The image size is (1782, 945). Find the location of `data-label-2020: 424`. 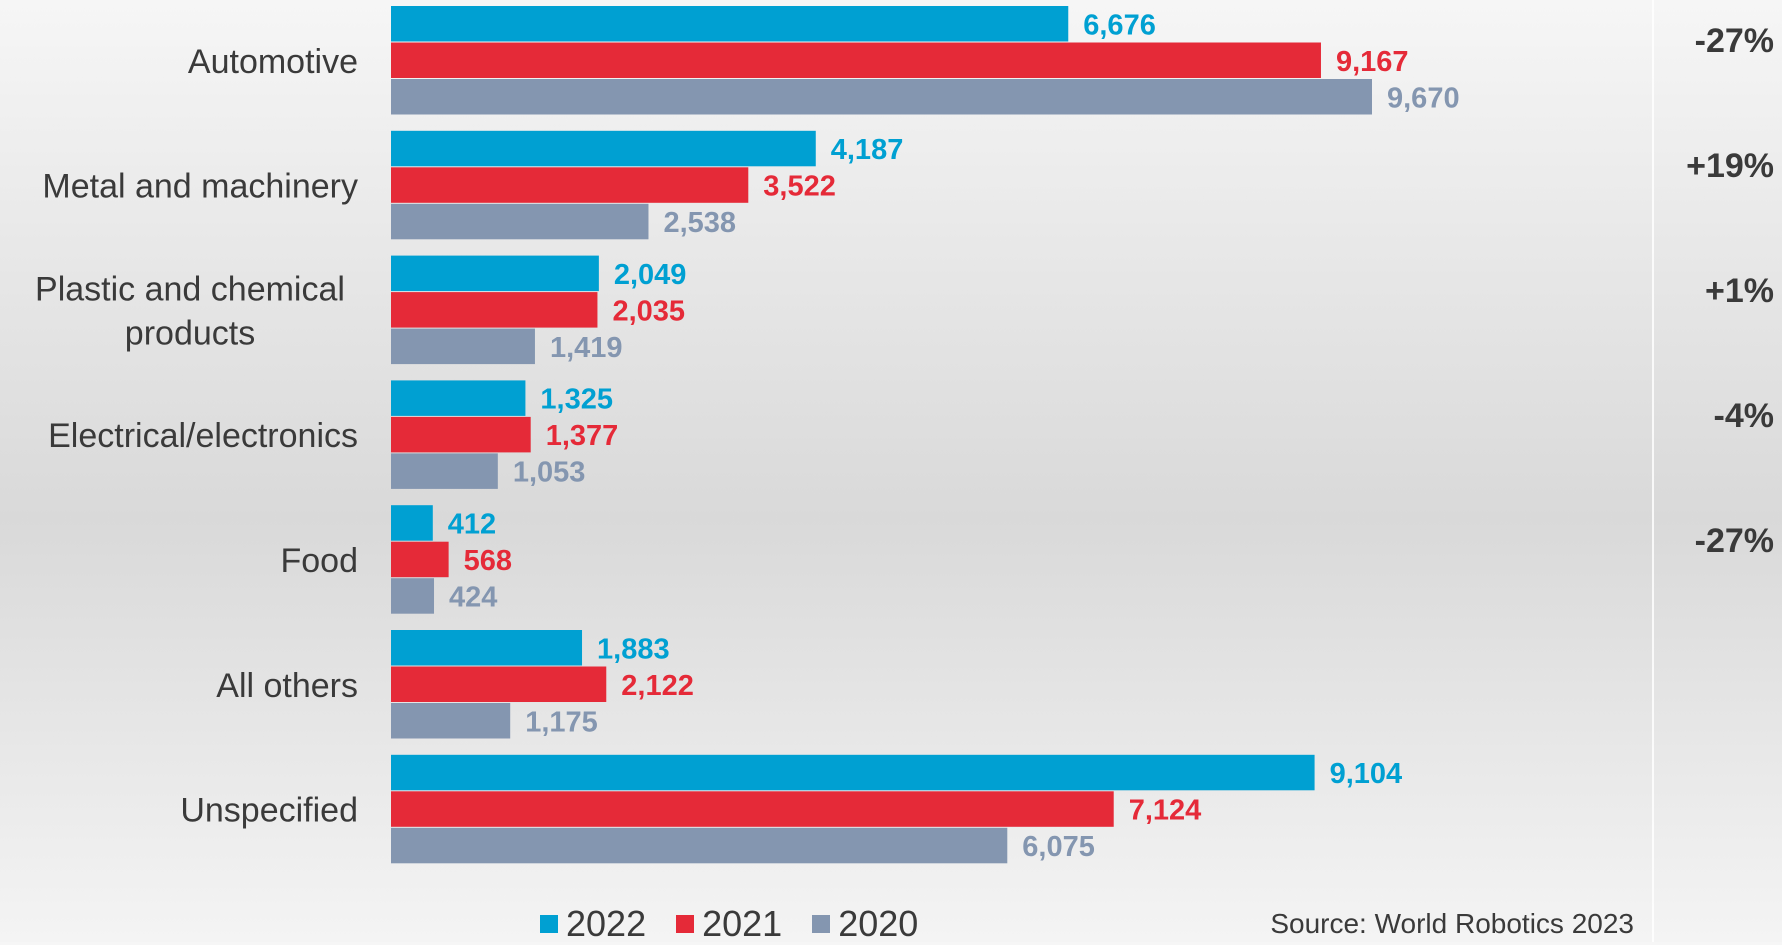

data-label-2020: 424 is located at coordinates (473, 597).